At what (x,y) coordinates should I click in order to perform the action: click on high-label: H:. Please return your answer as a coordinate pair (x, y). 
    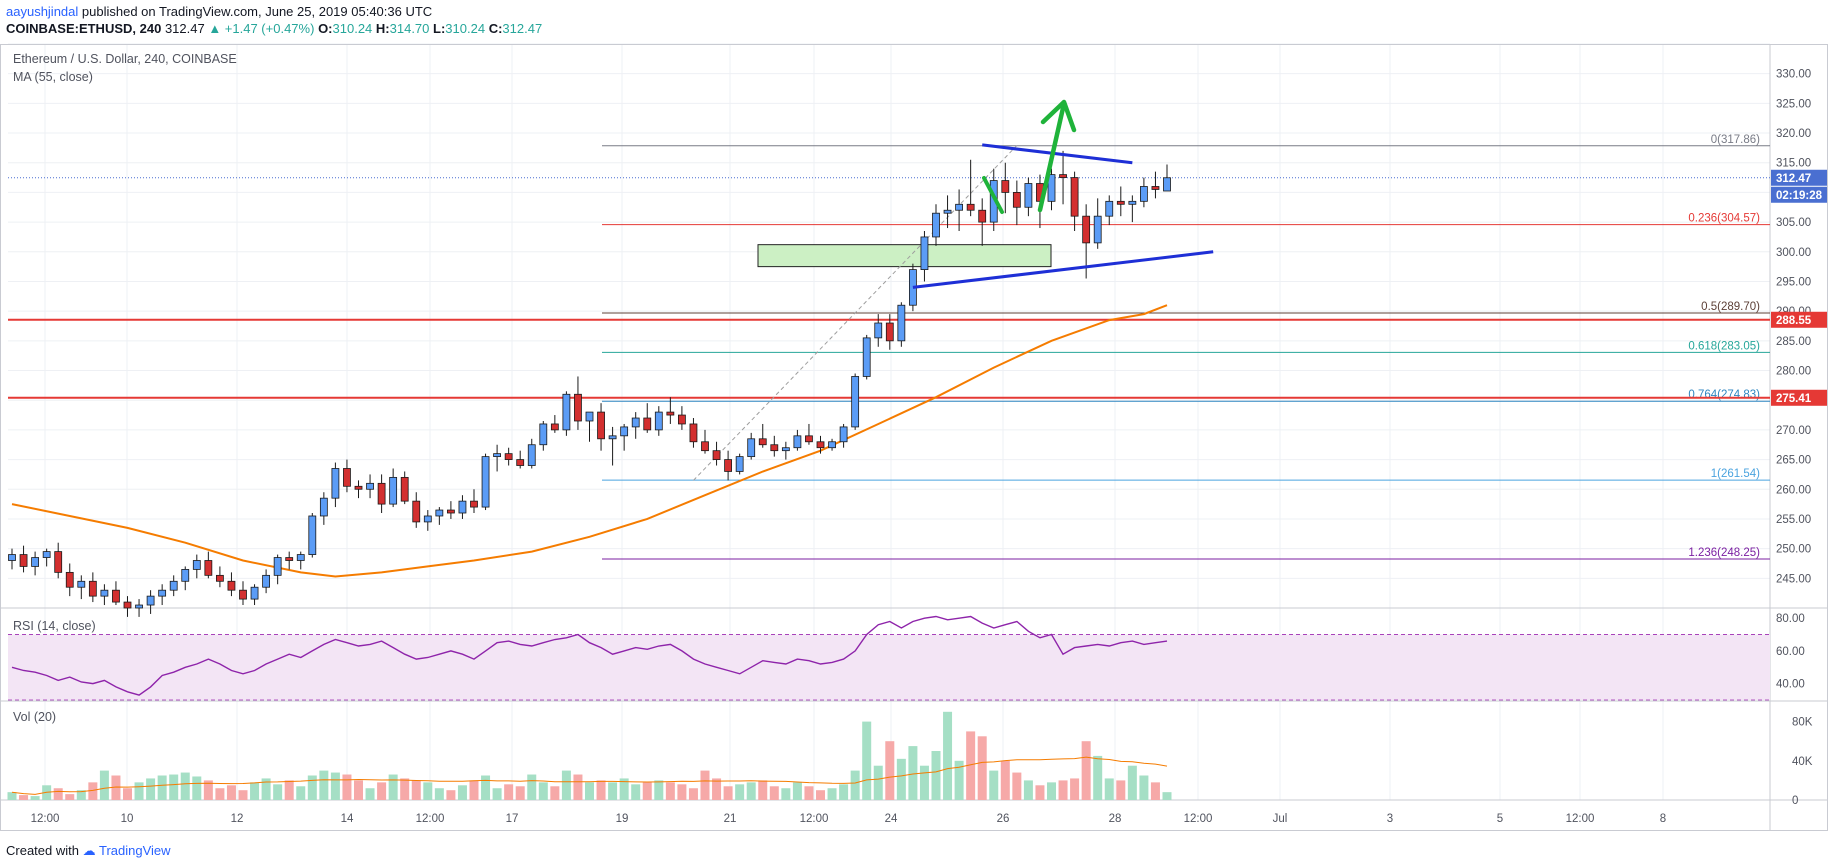
    Looking at the image, I should click on (382, 28).